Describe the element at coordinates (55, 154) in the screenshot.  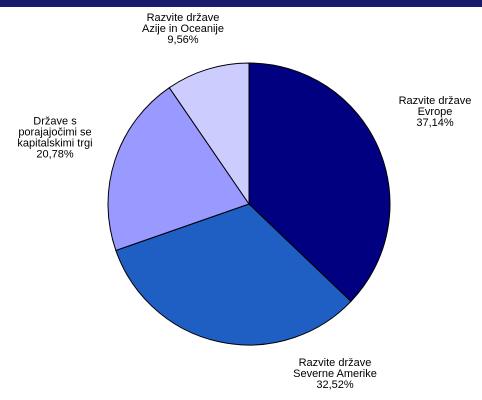
I see `value-label: 20,78%` at that location.